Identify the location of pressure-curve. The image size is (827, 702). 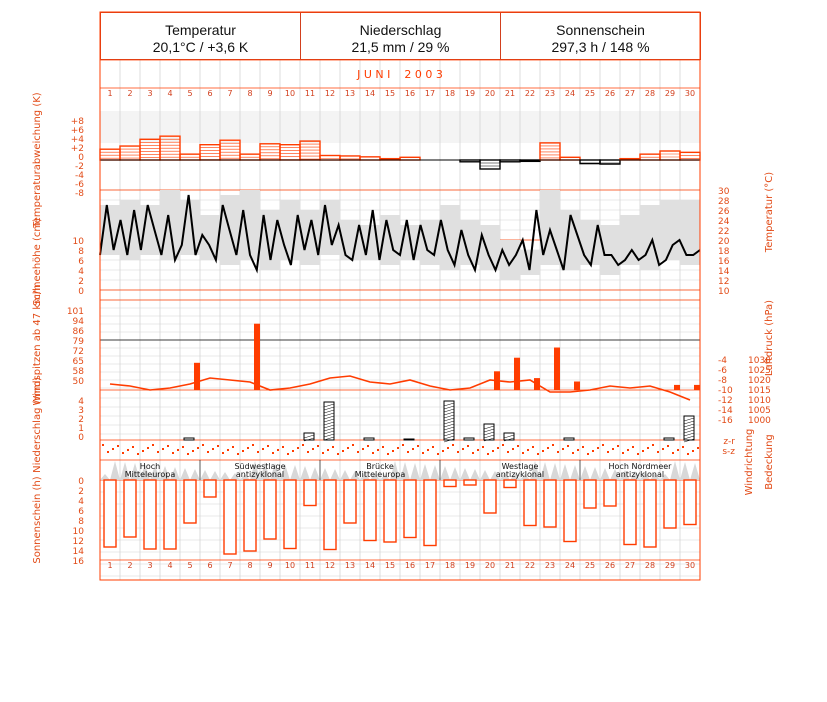
(400, 388).